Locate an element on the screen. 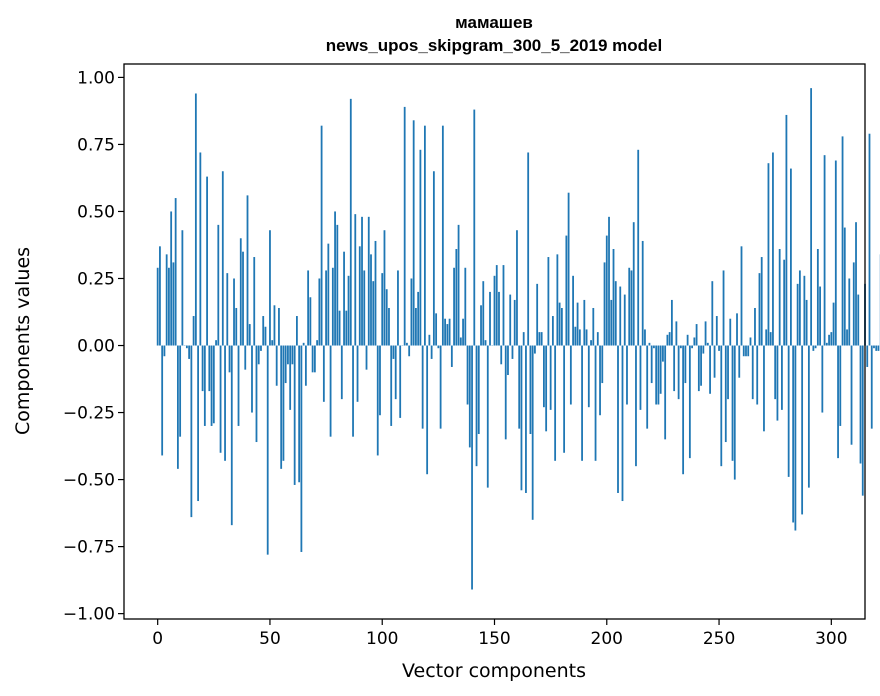  x-tick-label: 250 is located at coordinates (719, 639).